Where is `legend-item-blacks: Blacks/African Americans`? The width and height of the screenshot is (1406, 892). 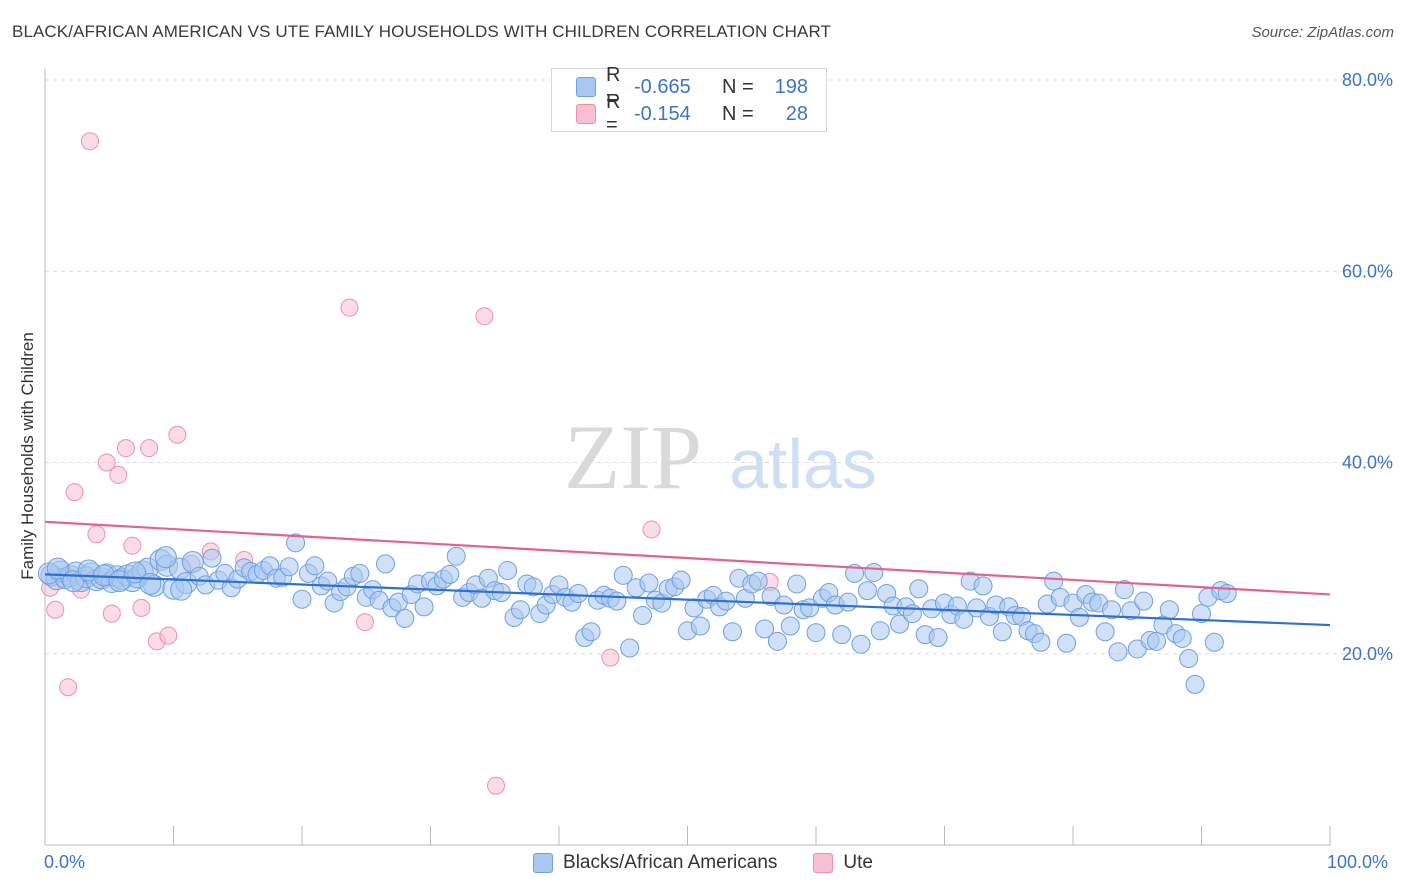 legend-item-blacks: Blacks/African Americans is located at coordinates (655, 863).